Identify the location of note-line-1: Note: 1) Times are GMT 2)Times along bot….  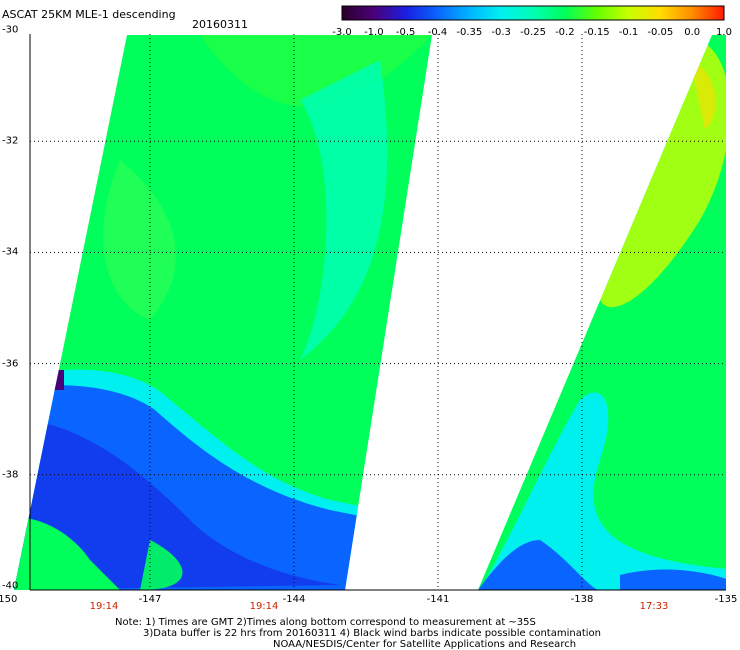
(325, 622).